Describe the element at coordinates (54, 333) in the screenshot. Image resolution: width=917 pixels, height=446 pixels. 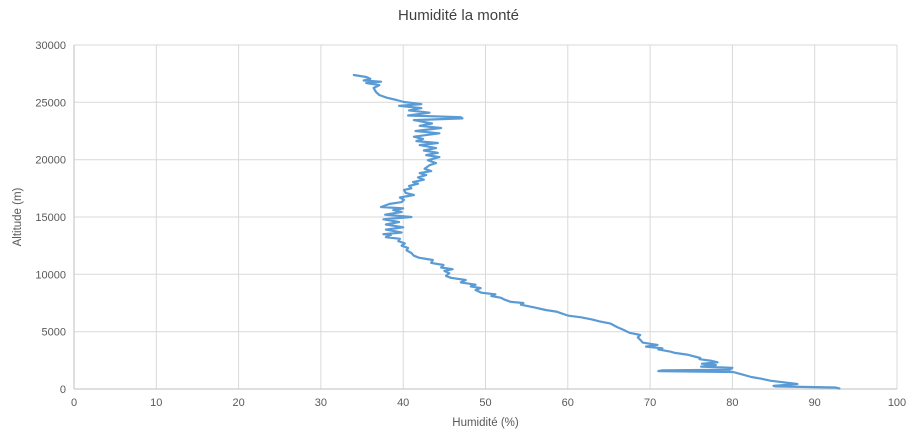
I see `y-tick-label: 5000` at that location.